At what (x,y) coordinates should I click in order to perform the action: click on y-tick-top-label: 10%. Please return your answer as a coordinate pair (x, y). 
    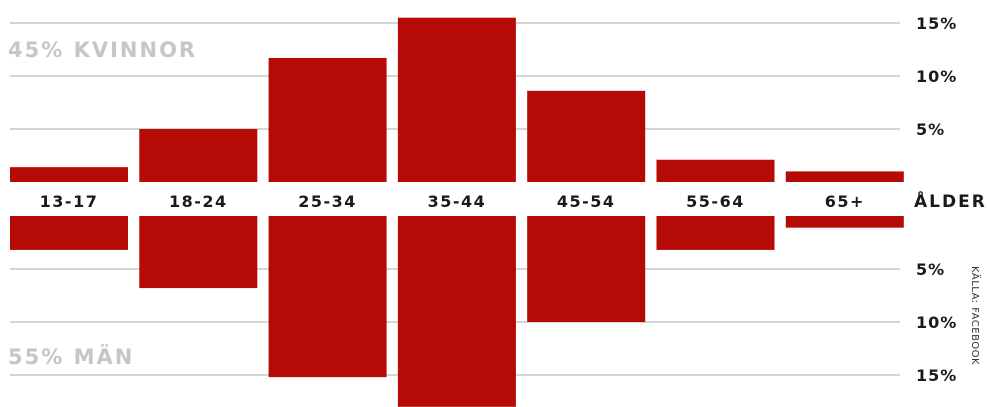
    Looking at the image, I should click on (936, 76).